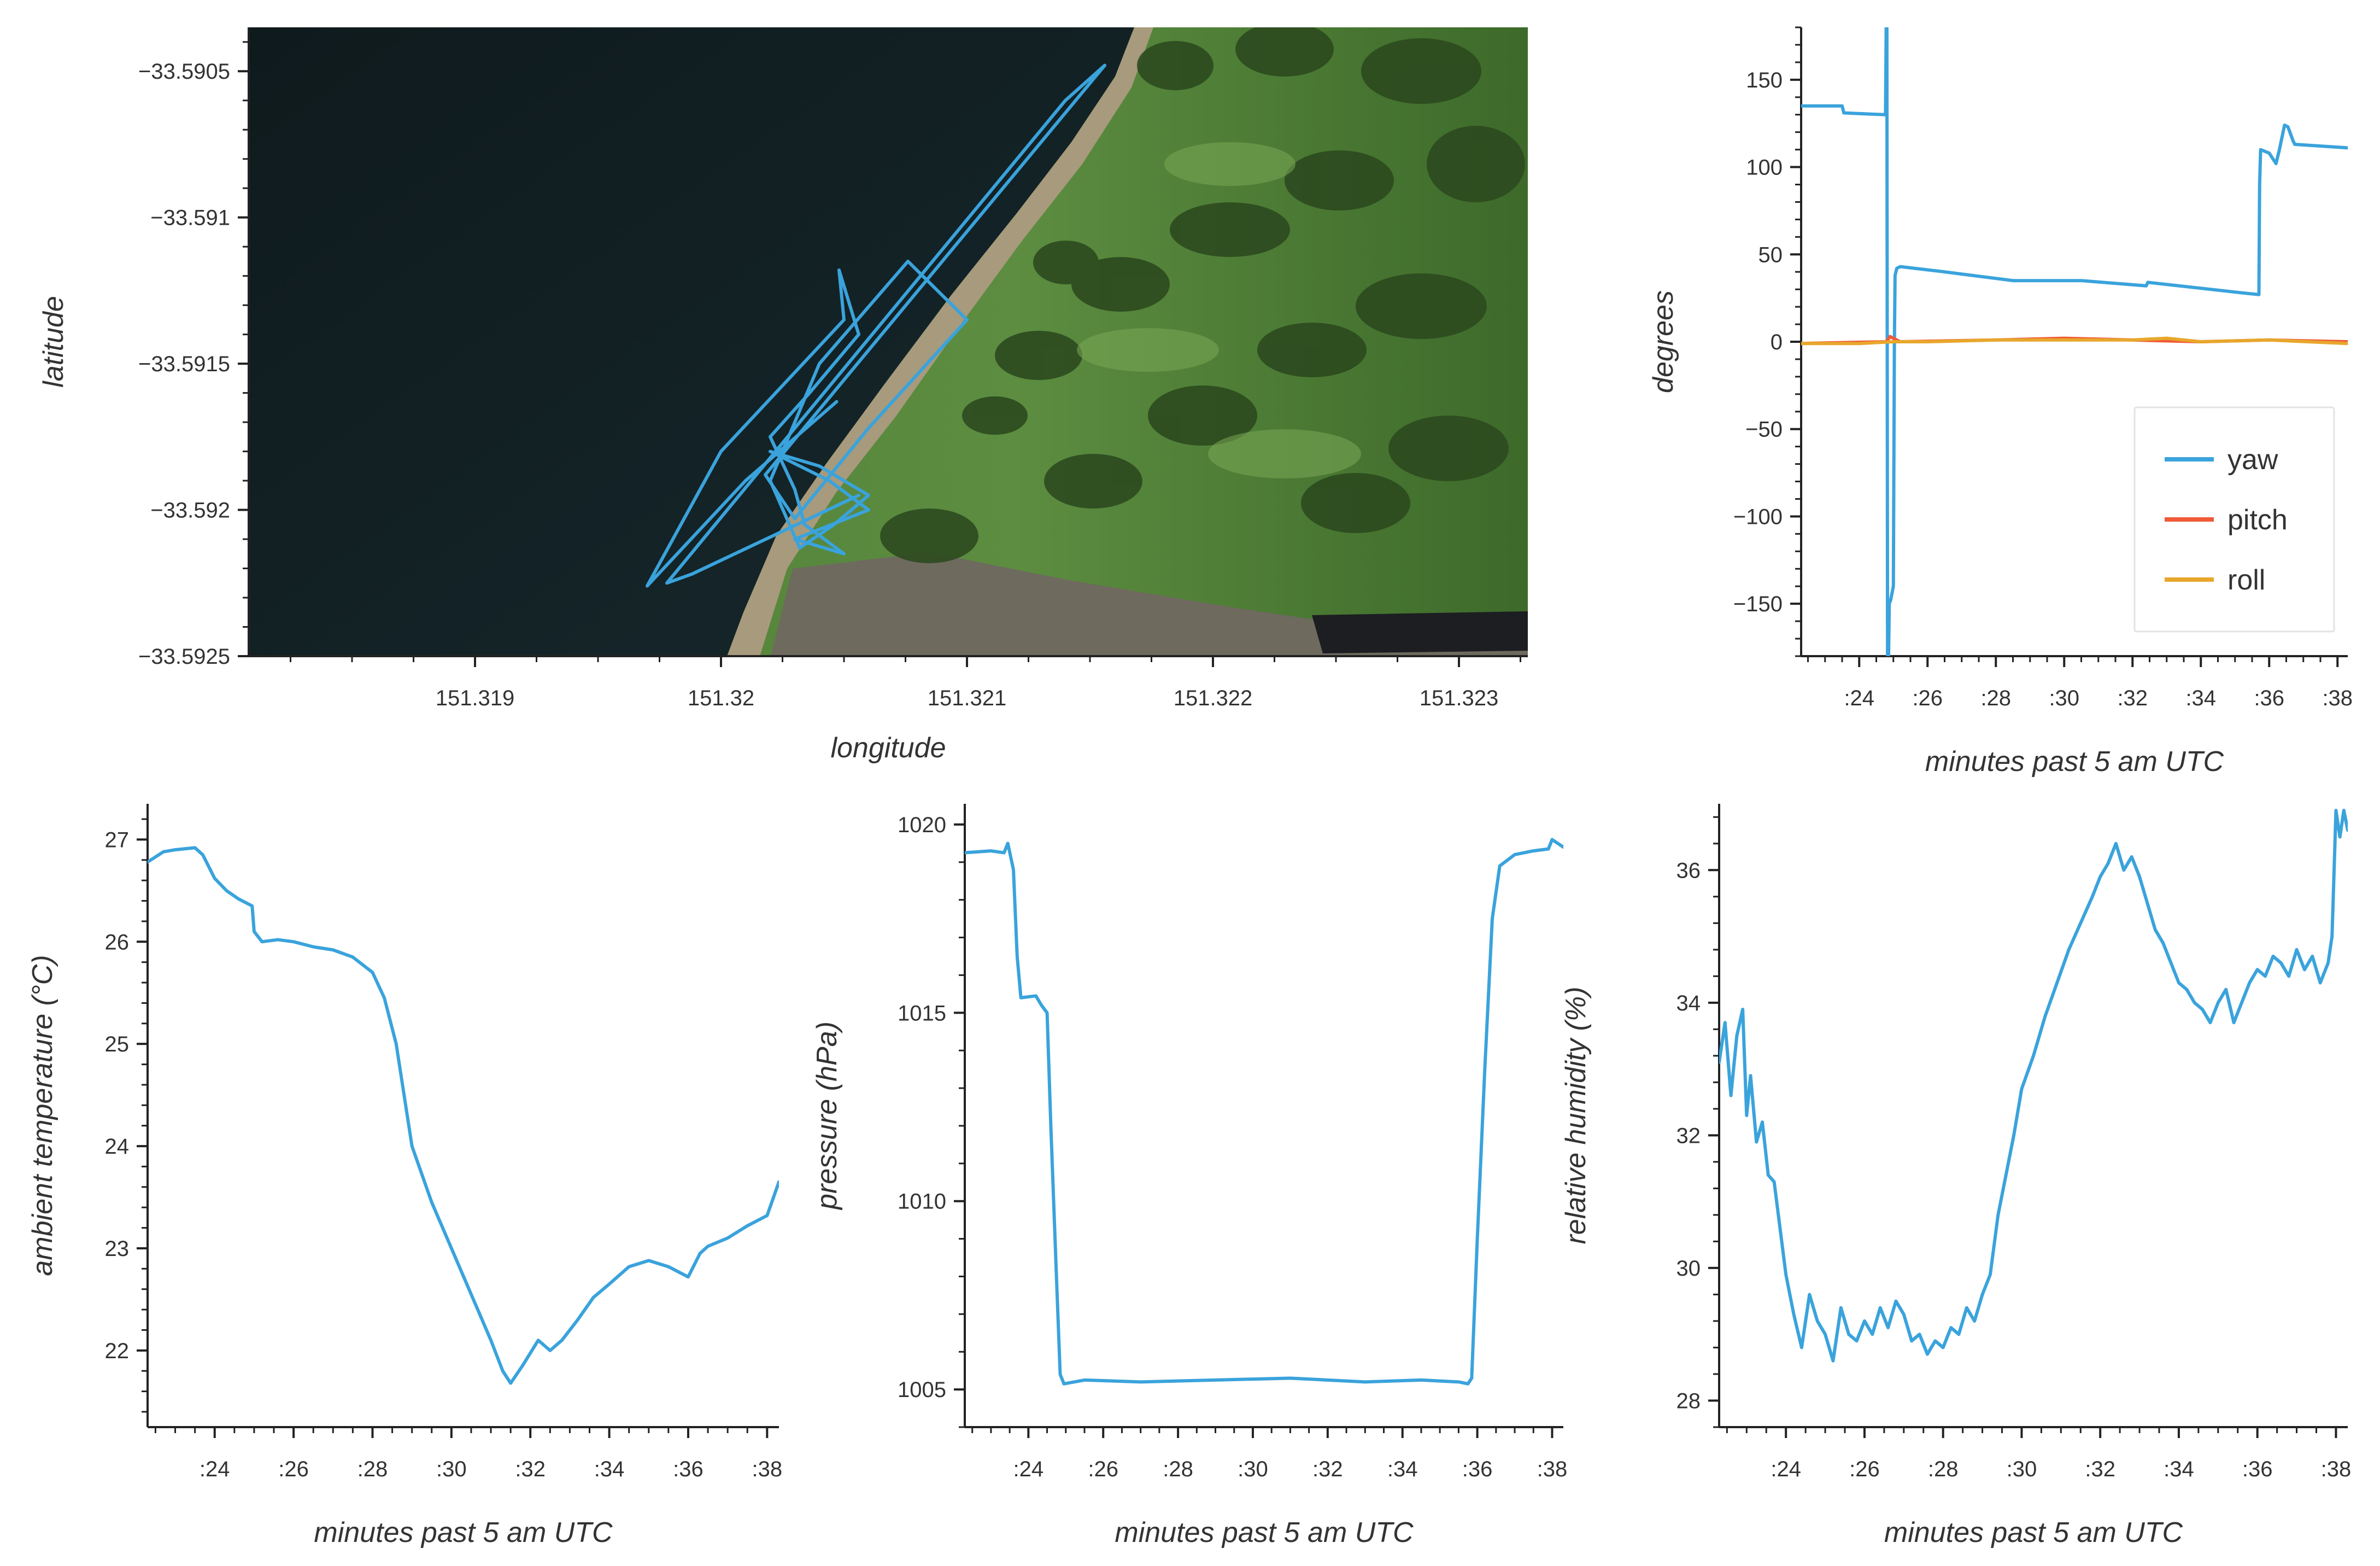  I want to click on yaw-series-line, so click(2074, 341).